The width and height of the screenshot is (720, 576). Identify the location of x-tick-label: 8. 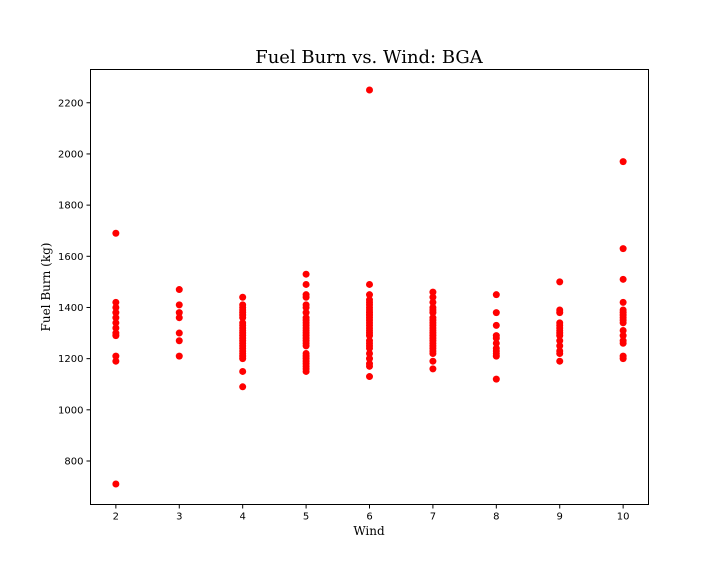
(496, 517).